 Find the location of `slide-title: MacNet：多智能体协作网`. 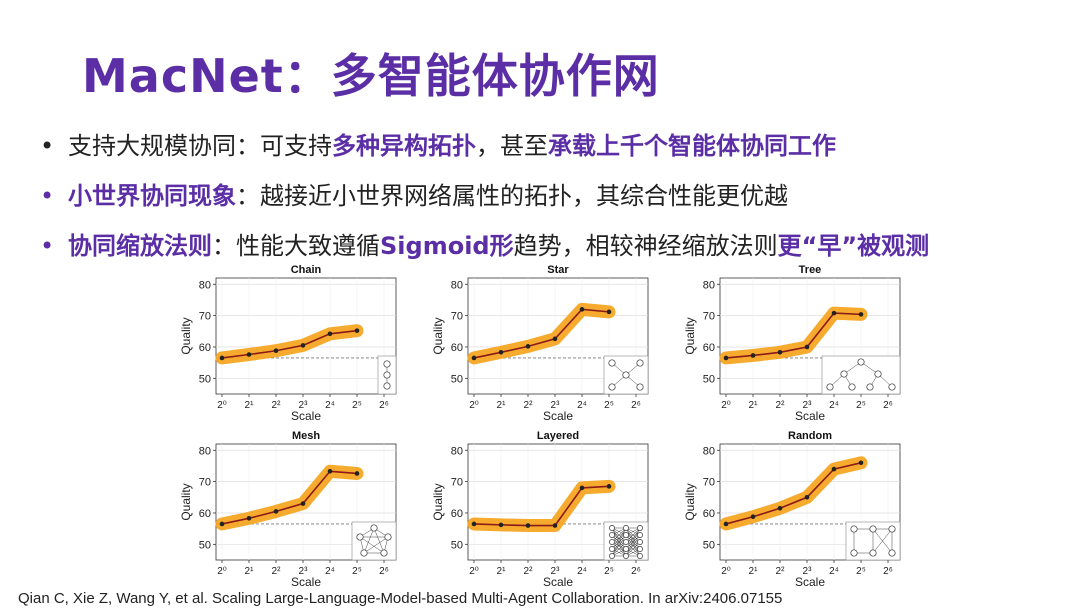

slide-title: MacNet：多智能体协作网 is located at coordinates (371, 76).